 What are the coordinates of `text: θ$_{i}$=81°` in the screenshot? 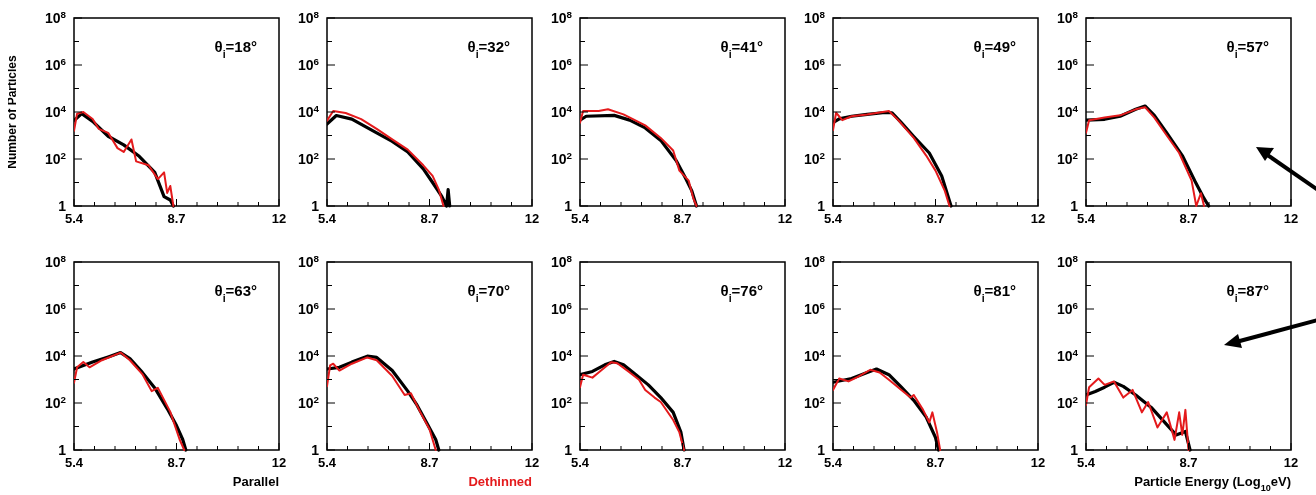 It's located at (994, 293).